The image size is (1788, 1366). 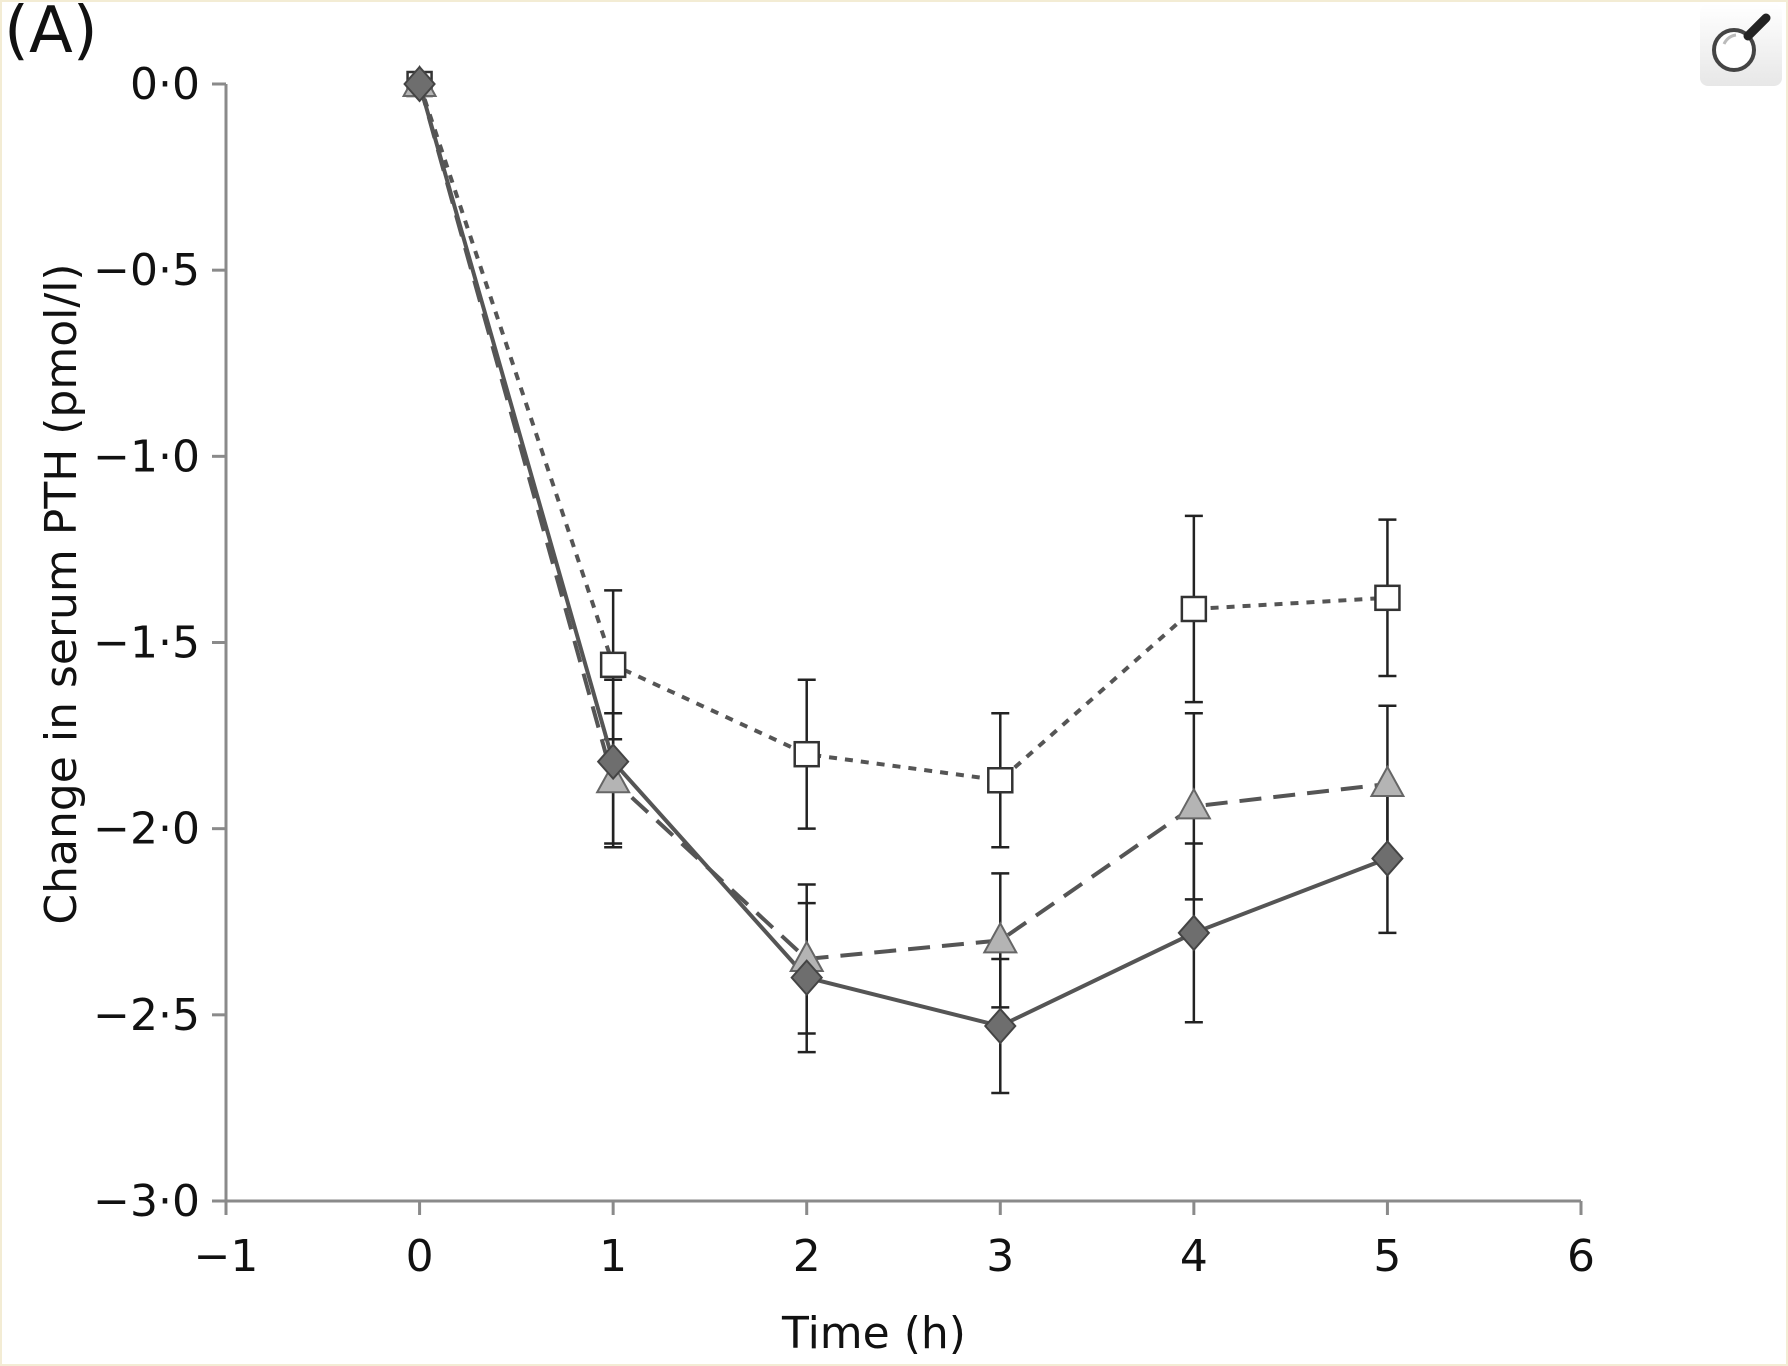 I want to click on zoom-button, so click(x=1741, y=45).